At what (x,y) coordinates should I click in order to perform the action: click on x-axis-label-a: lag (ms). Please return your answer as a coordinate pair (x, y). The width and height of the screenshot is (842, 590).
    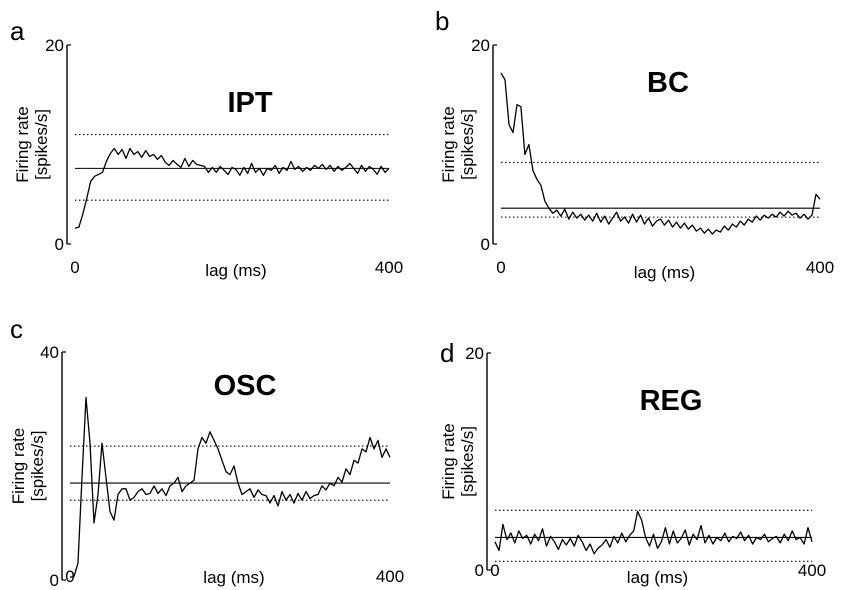
    Looking at the image, I should click on (235, 270).